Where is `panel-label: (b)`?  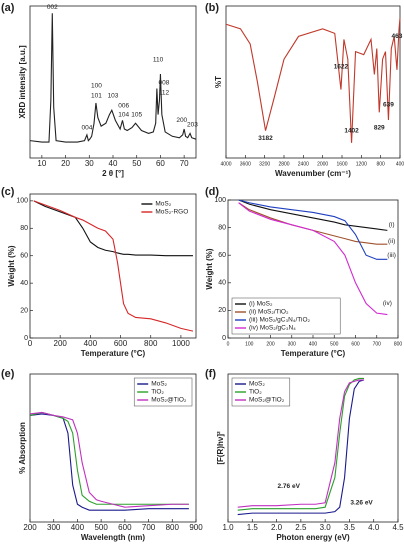
panel-label: (b) is located at coordinates (212, 8).